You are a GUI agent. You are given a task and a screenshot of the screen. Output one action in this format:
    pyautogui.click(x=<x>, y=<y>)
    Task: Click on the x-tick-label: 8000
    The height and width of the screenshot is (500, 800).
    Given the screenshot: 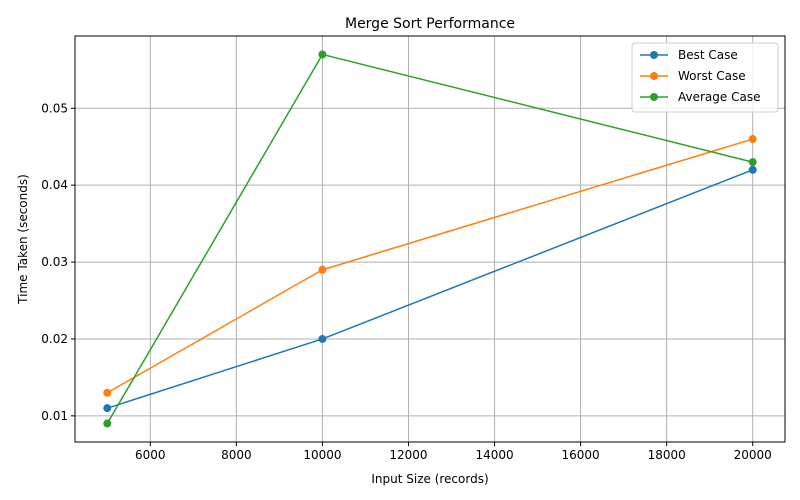 What is the action you would take?
    pyautogui.click(x=236, y=455)
    